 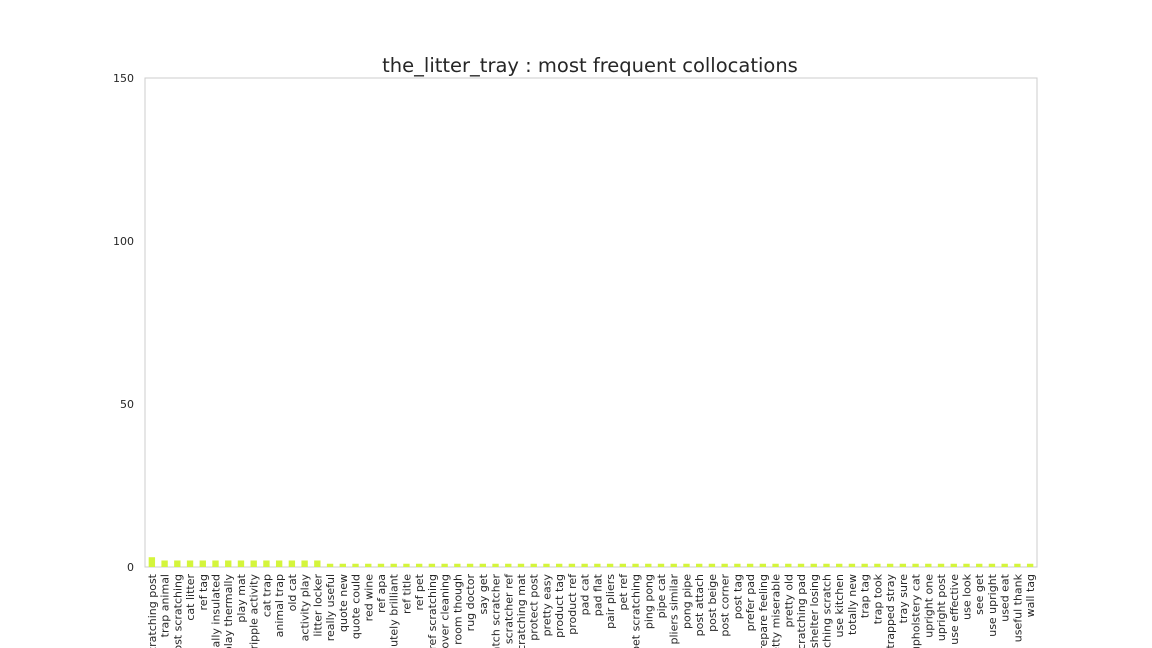 What do you see at coordinates (1030, 595) in the screenshot?
I see `x-tick-label: wall tag` at bounding box center [1030, 595].